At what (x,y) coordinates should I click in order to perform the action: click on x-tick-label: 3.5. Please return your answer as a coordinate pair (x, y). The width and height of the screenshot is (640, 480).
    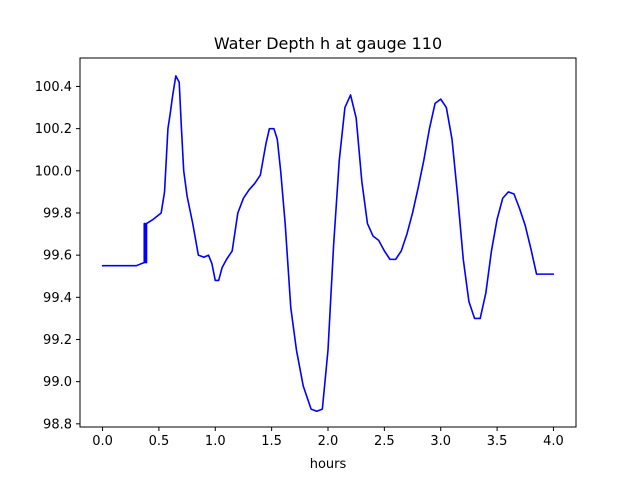
    Looking at the image, I should click on (497, 441).